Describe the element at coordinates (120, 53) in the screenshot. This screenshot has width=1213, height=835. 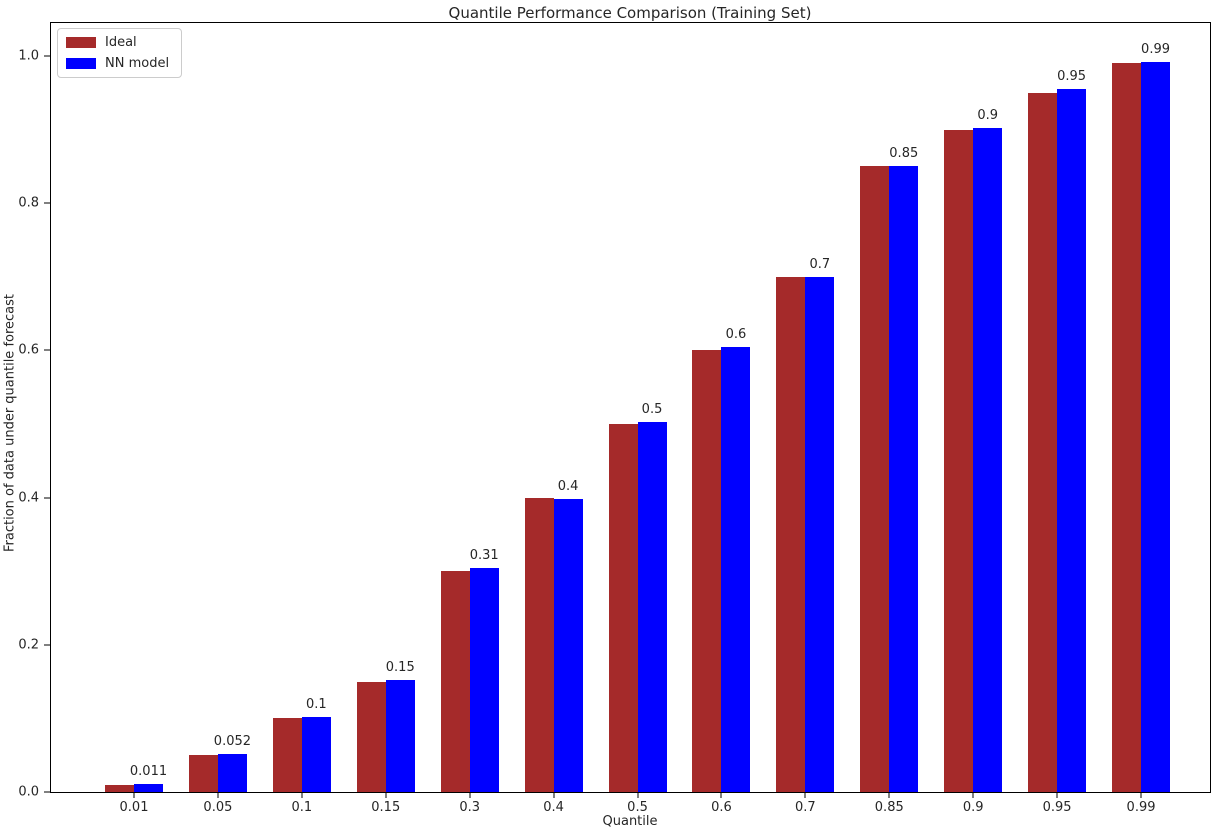
I see `legend: Ideal NN model` at that location.